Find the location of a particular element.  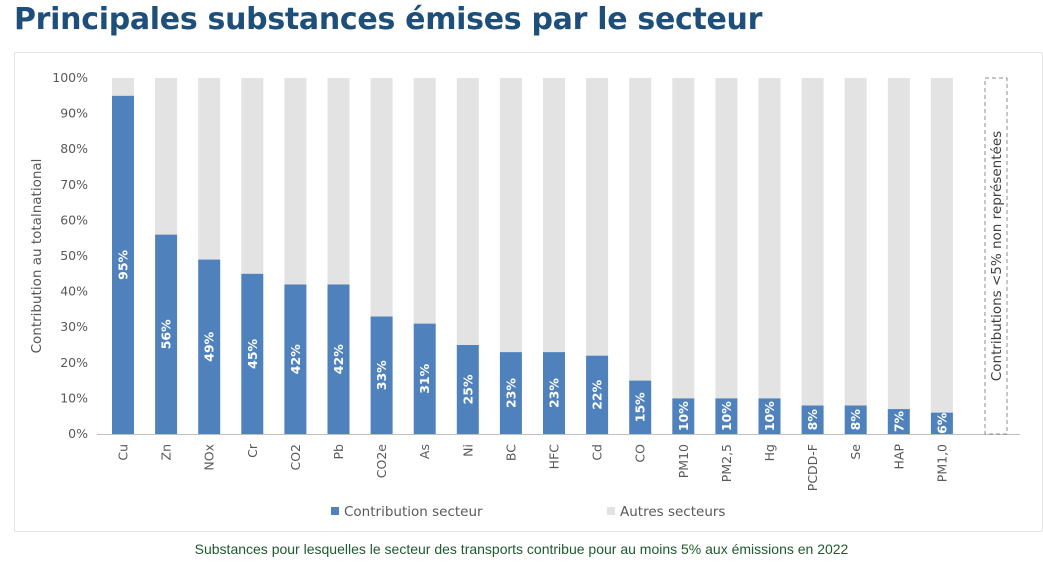

data-label: 95% is located at coordinates (123, 264).